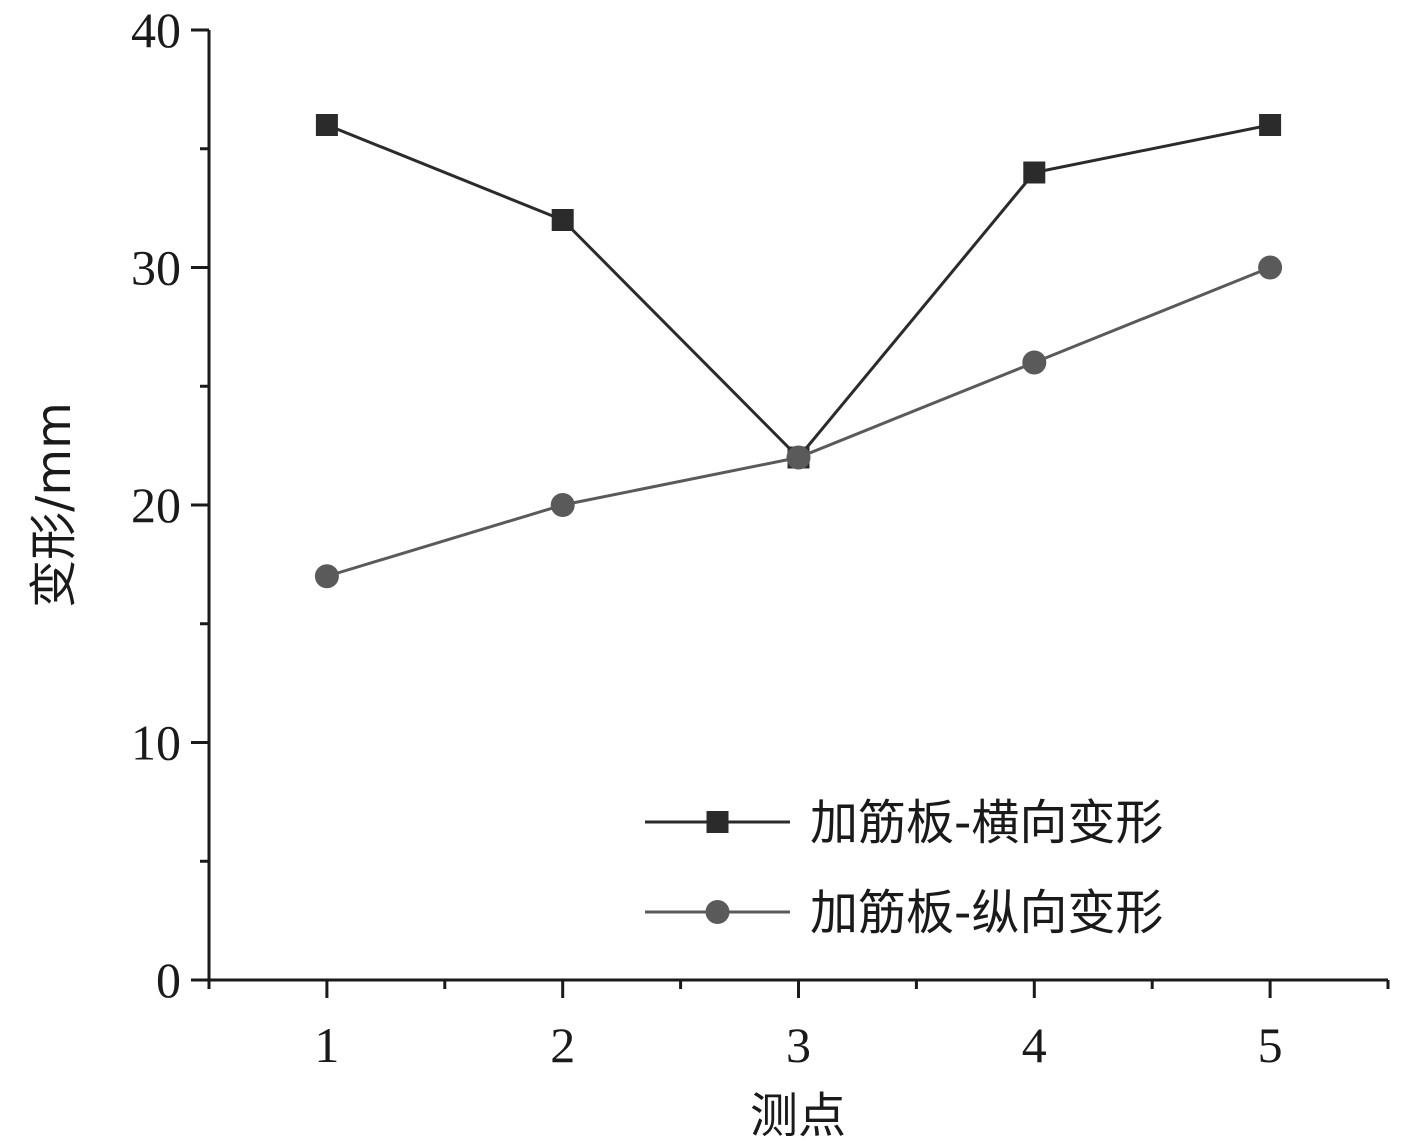 This screenshot has width=1417, height=1142. I want to click on x-axis-title: 测点, so click(798, 1115).